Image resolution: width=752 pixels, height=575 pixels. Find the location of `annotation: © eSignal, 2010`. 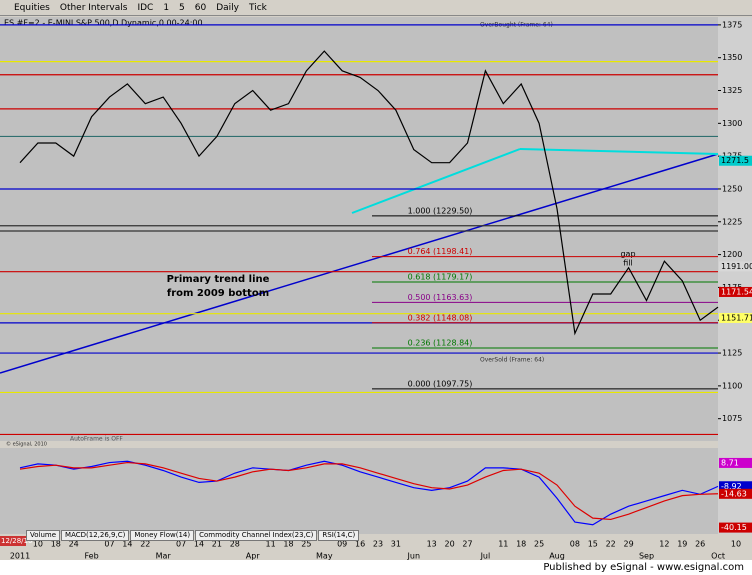

annotation: © eSignal, 2010 is located at coordinates (26, 444).